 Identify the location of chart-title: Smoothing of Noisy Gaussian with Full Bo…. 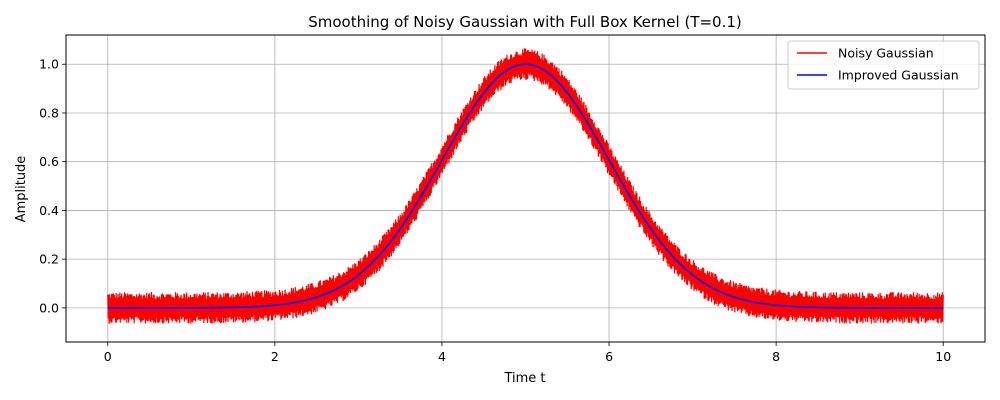
(525, 22).